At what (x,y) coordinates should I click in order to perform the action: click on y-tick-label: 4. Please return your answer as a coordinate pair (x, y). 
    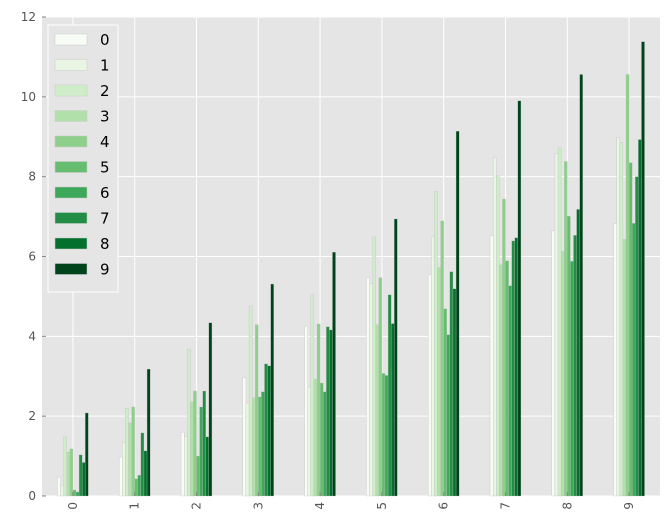
    Looking at the image, I should click on (32, 336).